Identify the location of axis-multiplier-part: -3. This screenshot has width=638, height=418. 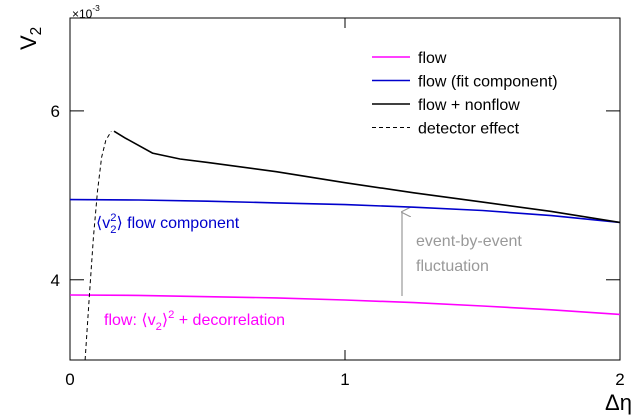
(96, 8).